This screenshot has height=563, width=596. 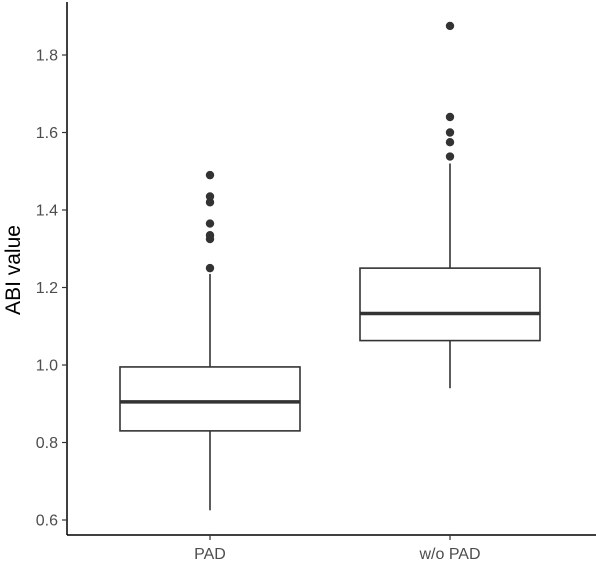 I want to click on x-tick-label: PAD, so click(x=210, y=554).